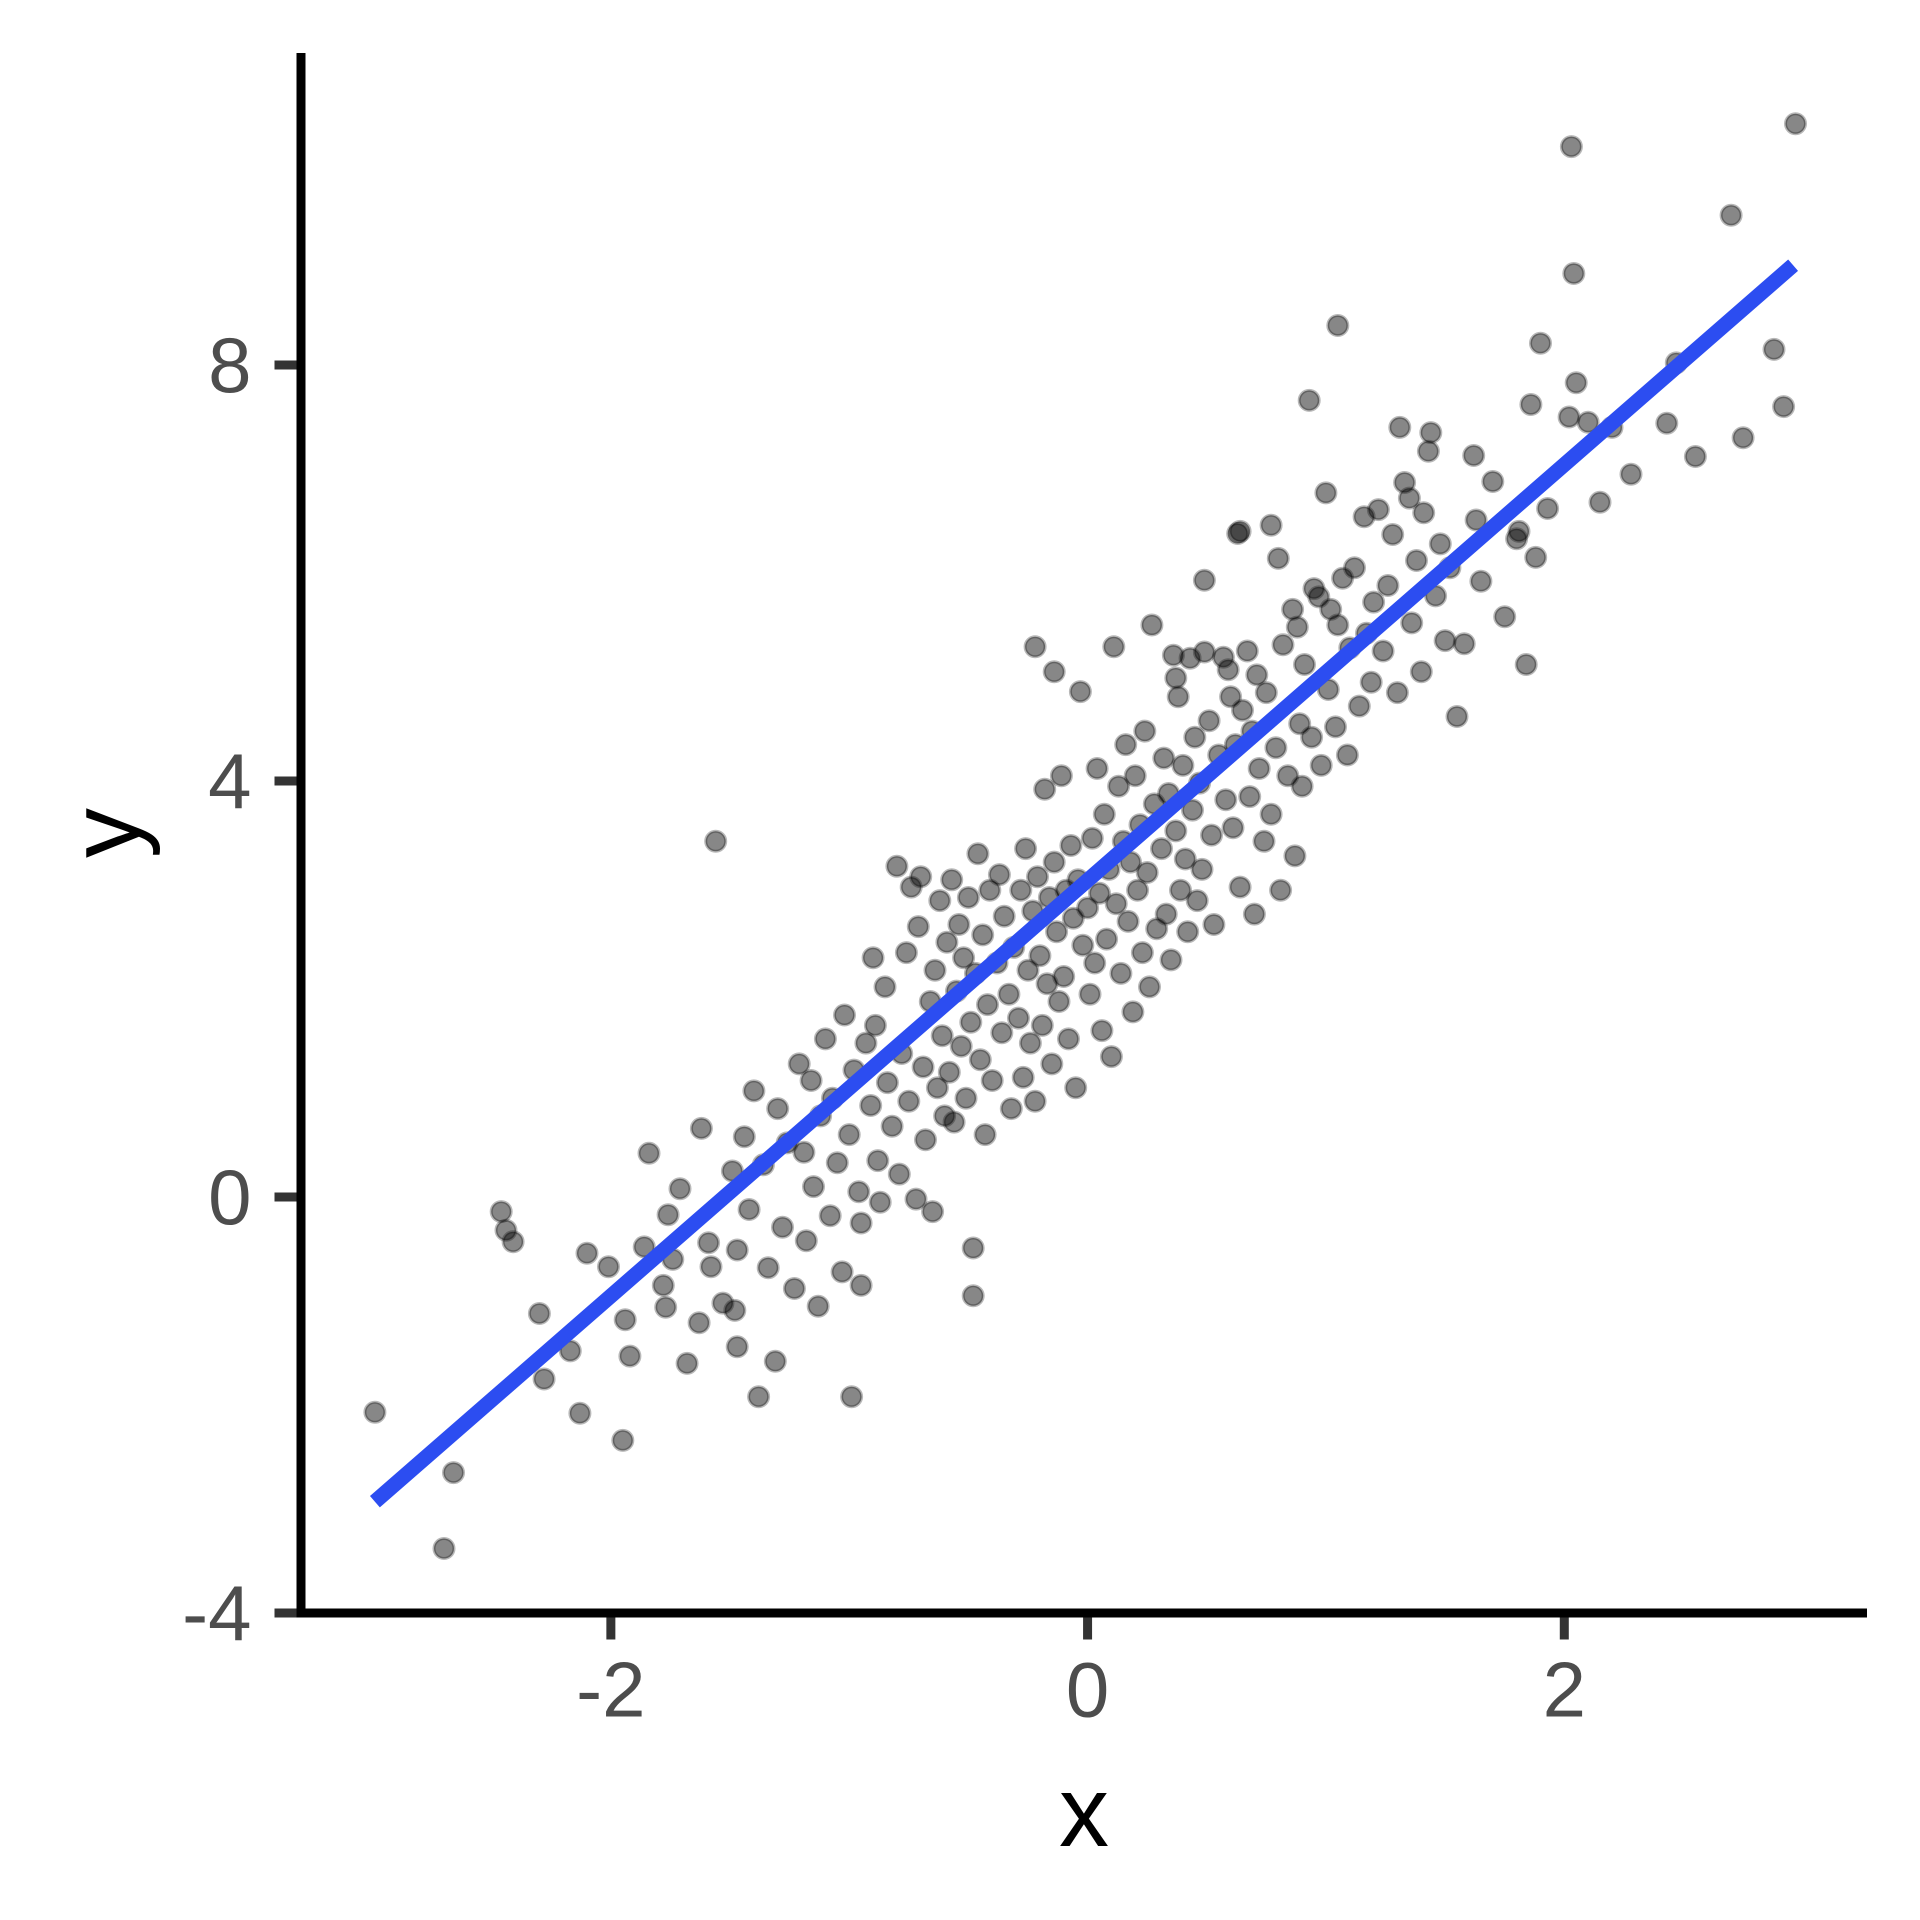 The height and width of the screenshot is (1920, 1920). What do you see at coordinates (610, 1690) in the screenshot?
I see `x-tick-label: -2` at bounding box center [610, 1690].